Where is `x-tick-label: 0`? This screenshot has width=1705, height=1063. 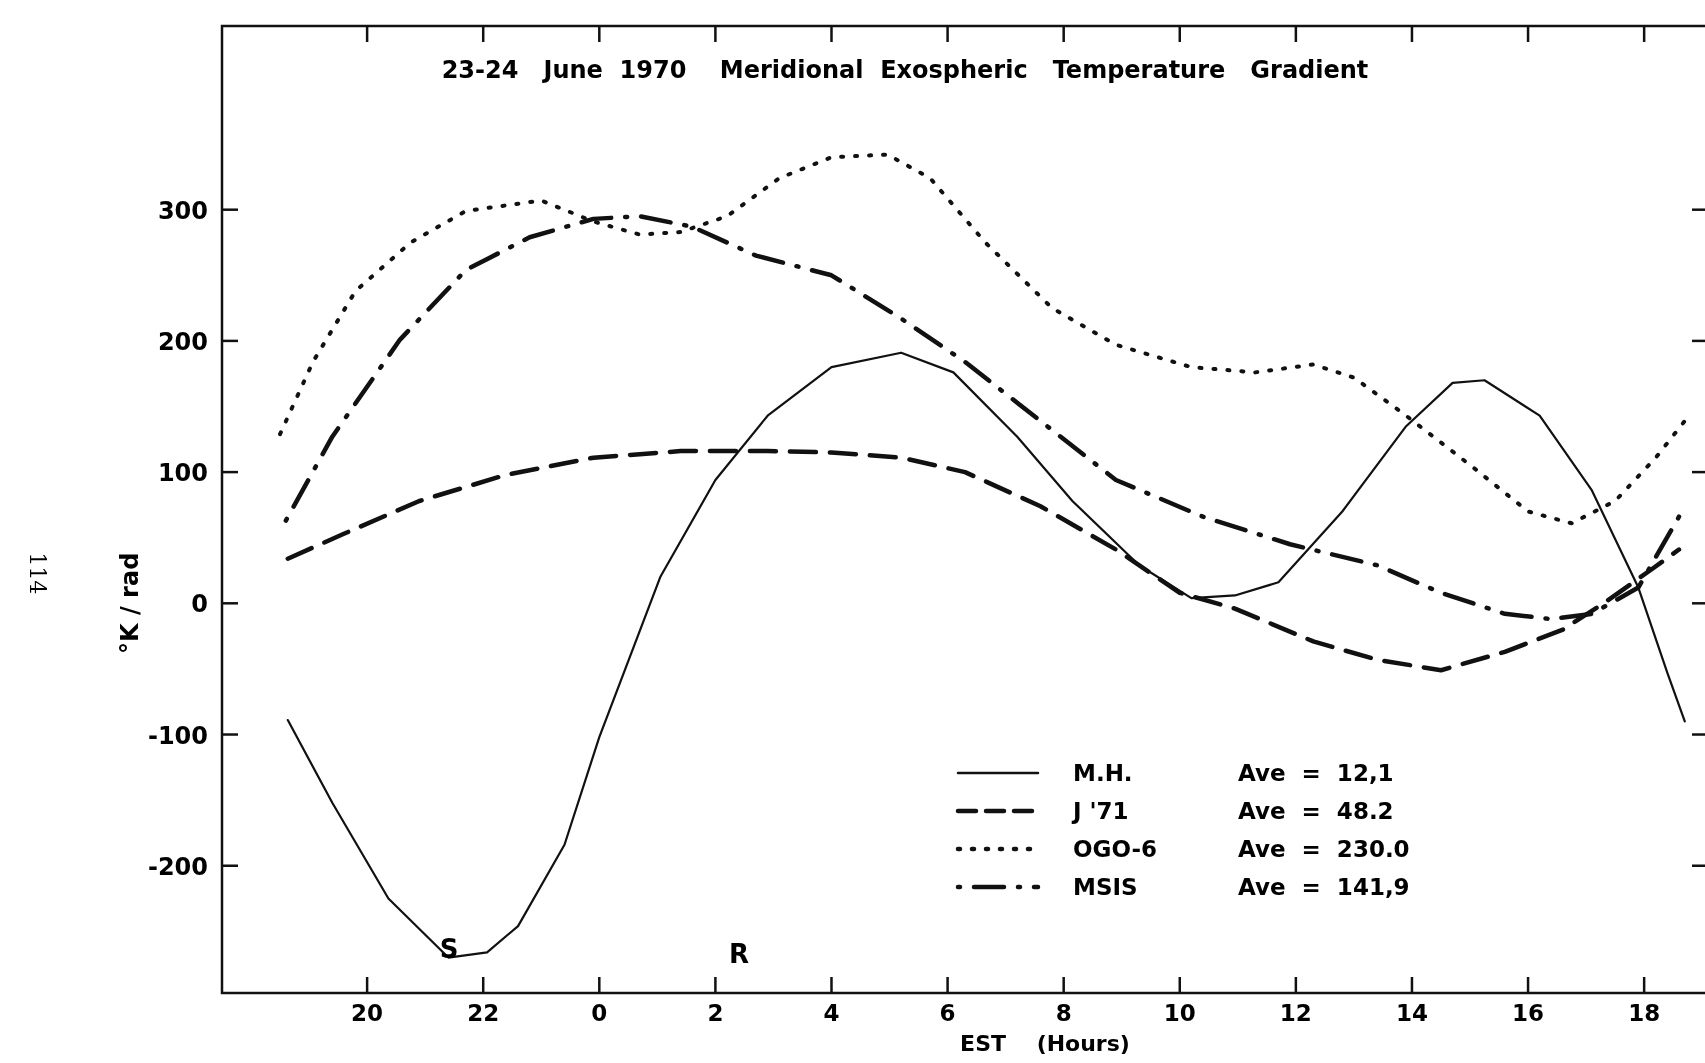
x-tick-label: 0 is located at coordinates (599, 1013).